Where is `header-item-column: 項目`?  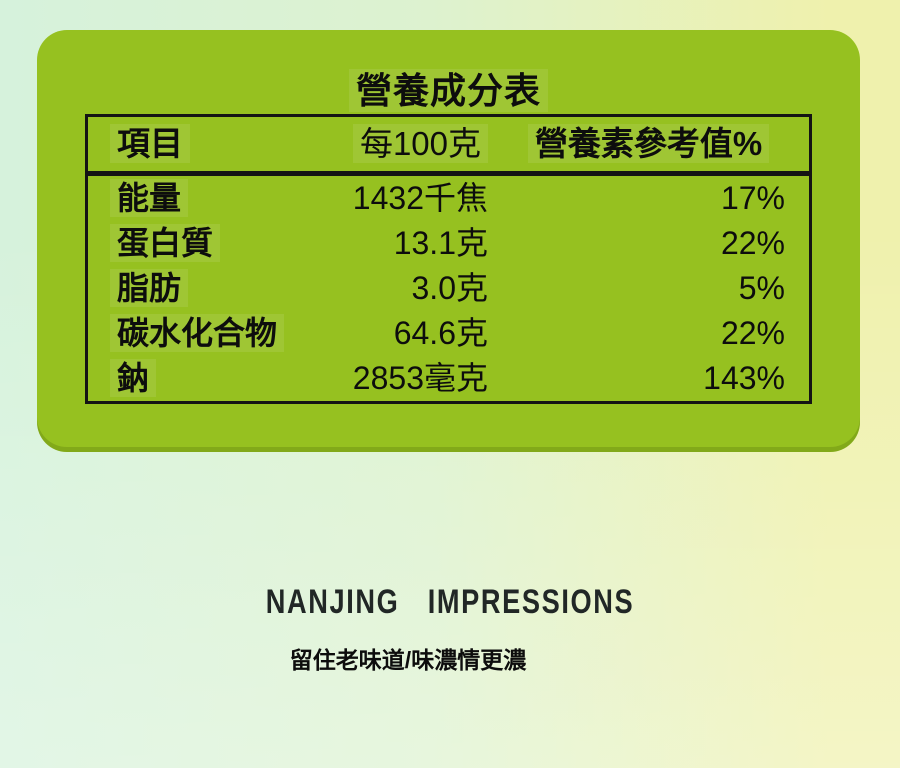 header-item-column: 項目 is located at coordinates (180, 144).